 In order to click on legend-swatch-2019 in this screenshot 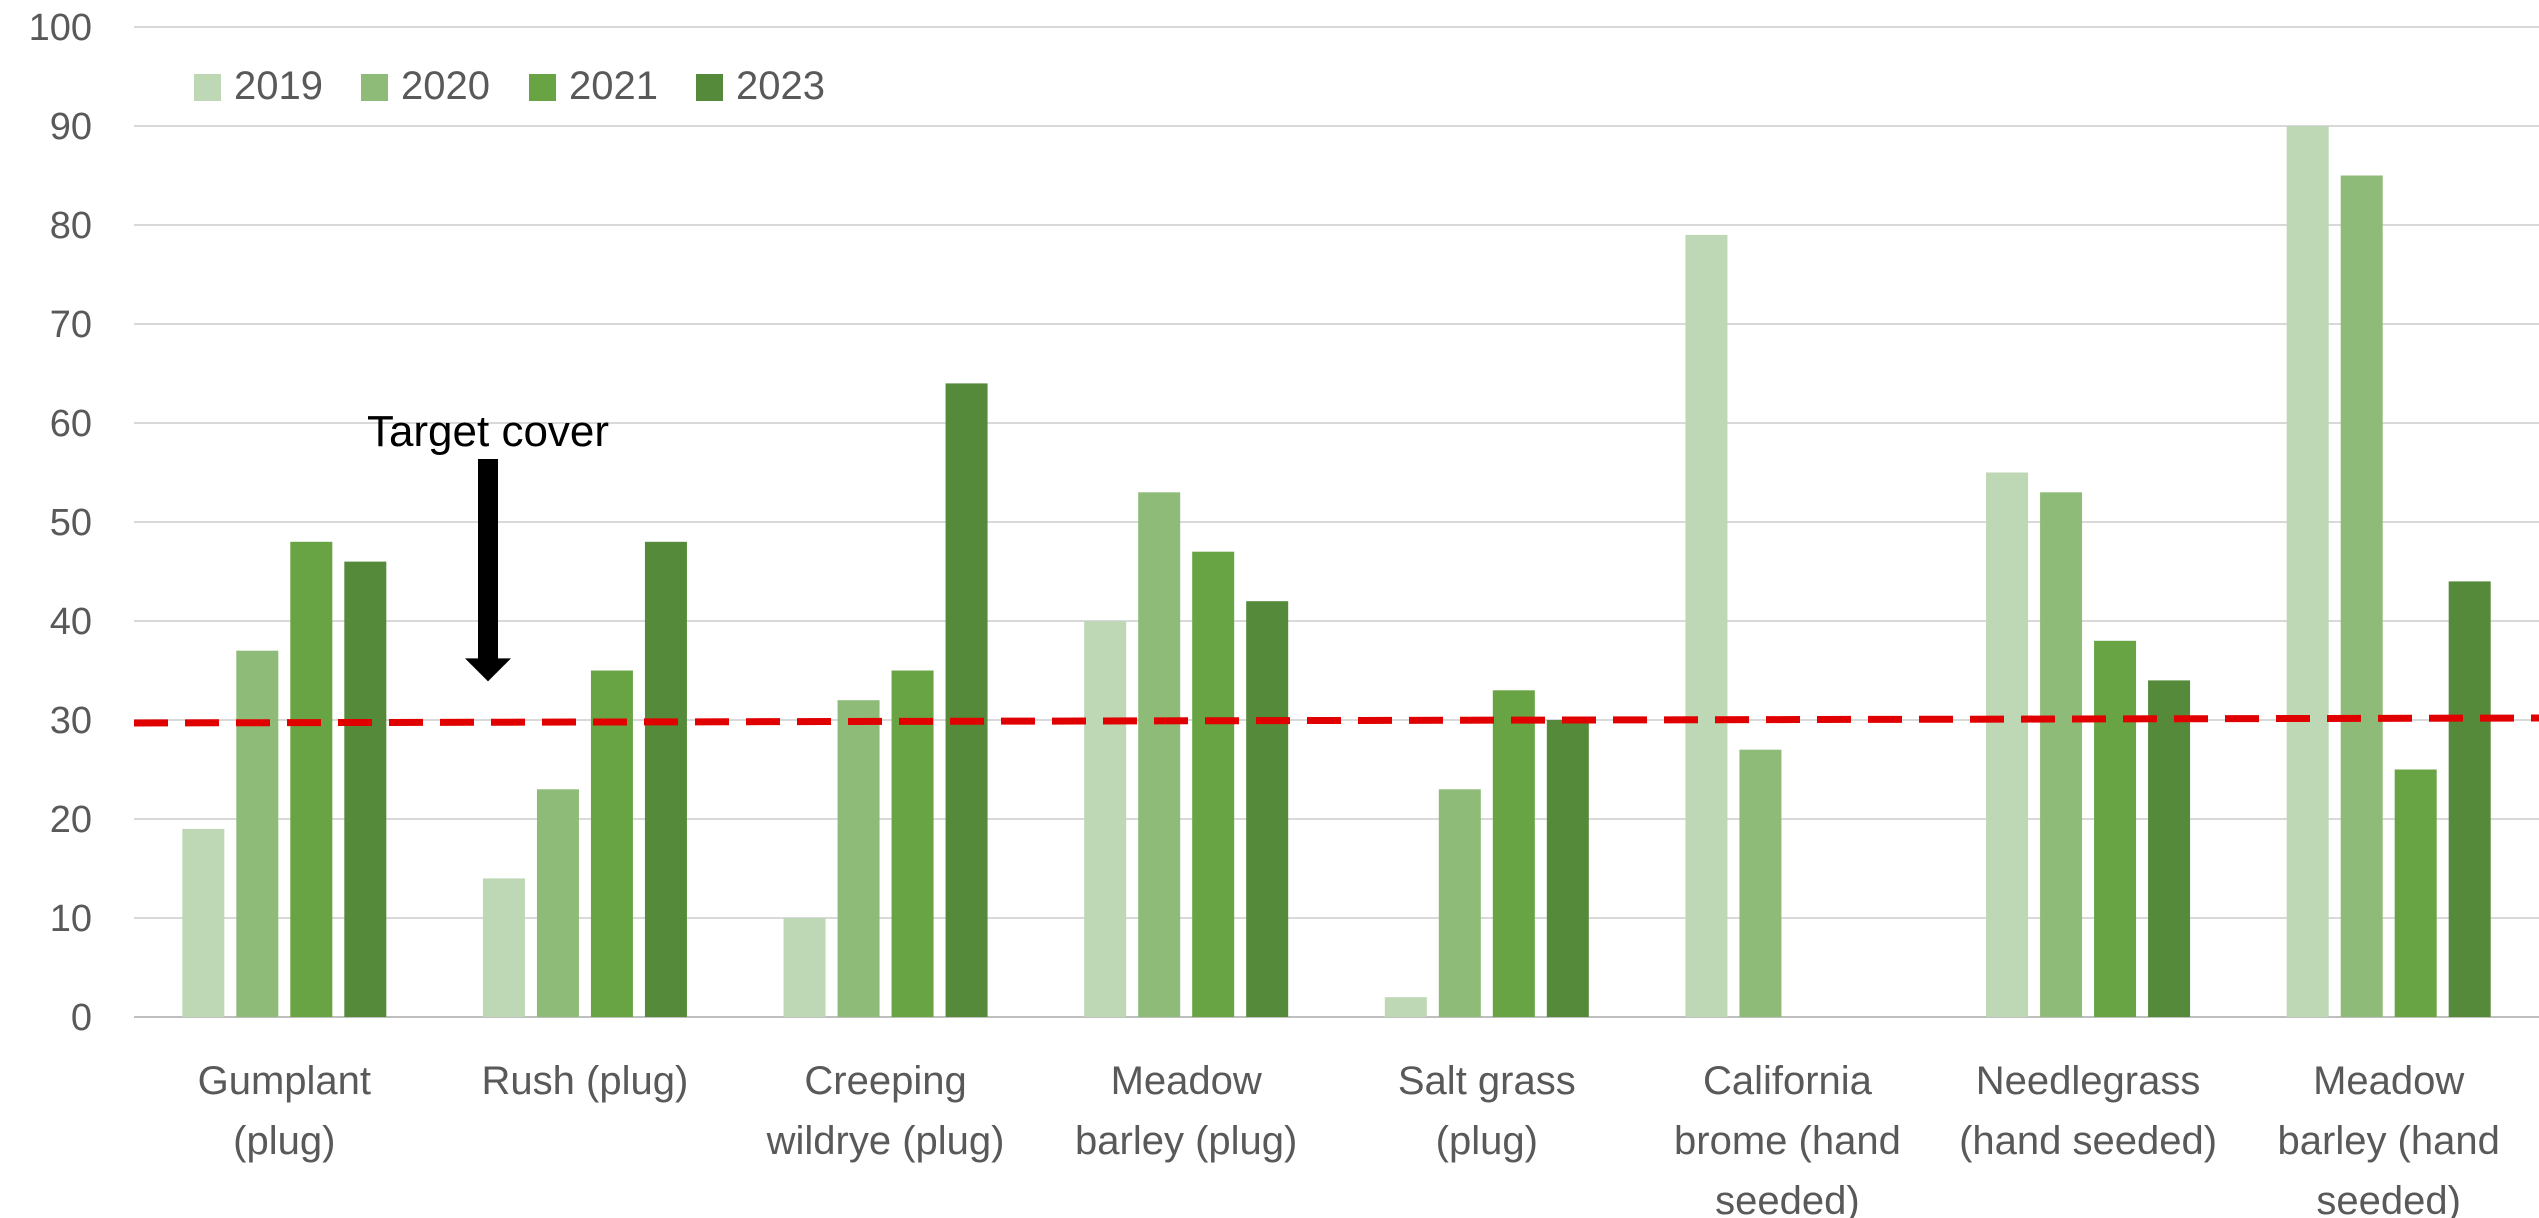, I will do `click(207, 87)`.